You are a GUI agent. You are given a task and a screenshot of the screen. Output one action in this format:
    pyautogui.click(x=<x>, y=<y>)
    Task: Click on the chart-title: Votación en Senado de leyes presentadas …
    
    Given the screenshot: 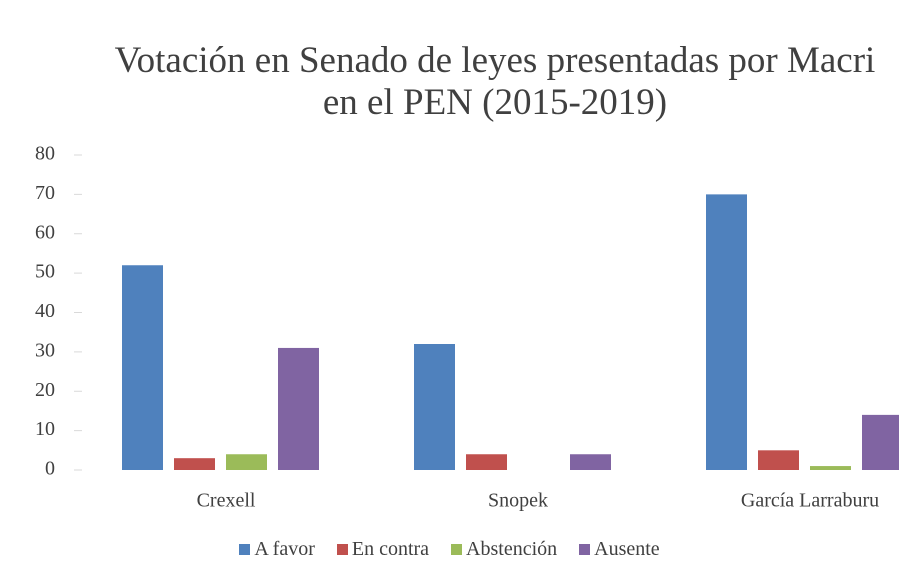 What is the action you would take?
    pyautogui.click(x=495, y=81)
    